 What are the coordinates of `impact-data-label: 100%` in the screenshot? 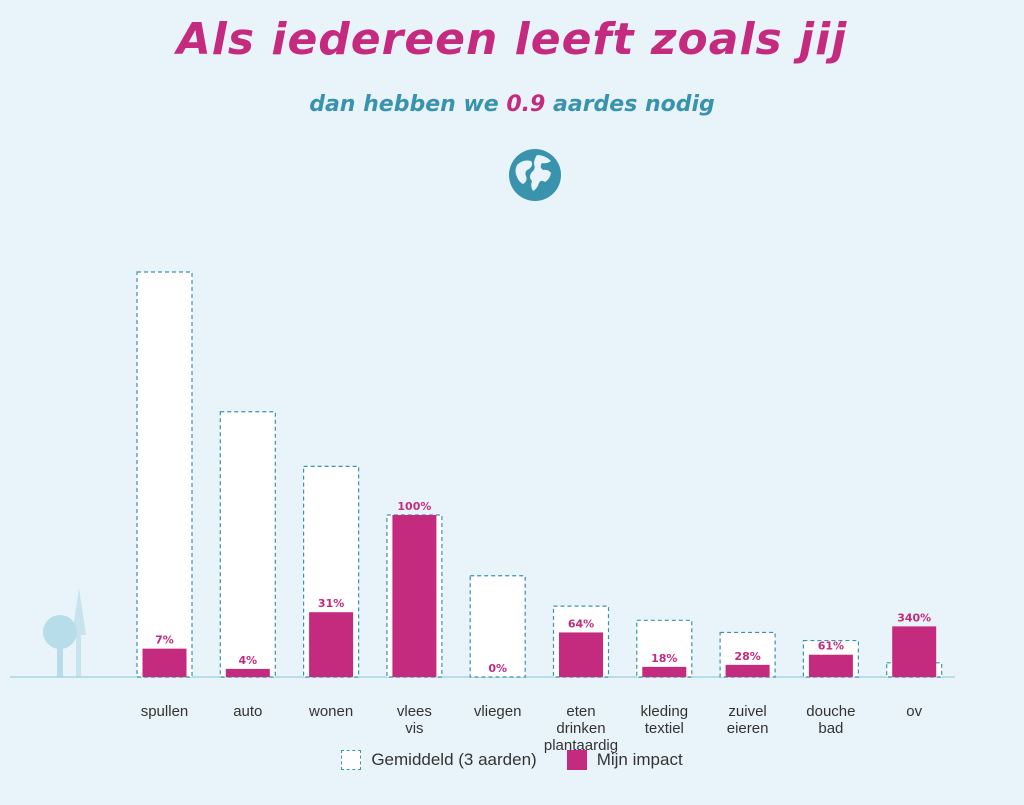 It's located at (414, 506).